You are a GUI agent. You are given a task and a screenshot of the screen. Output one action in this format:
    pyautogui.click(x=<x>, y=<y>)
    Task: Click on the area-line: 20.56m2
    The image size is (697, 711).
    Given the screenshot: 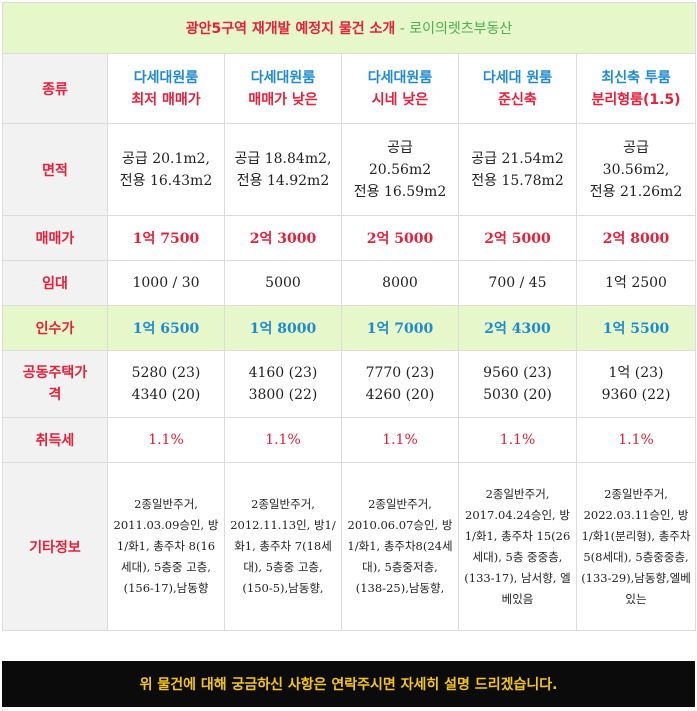 What is the action you would take?
    pyautogui.click(x=400, y=169)
    